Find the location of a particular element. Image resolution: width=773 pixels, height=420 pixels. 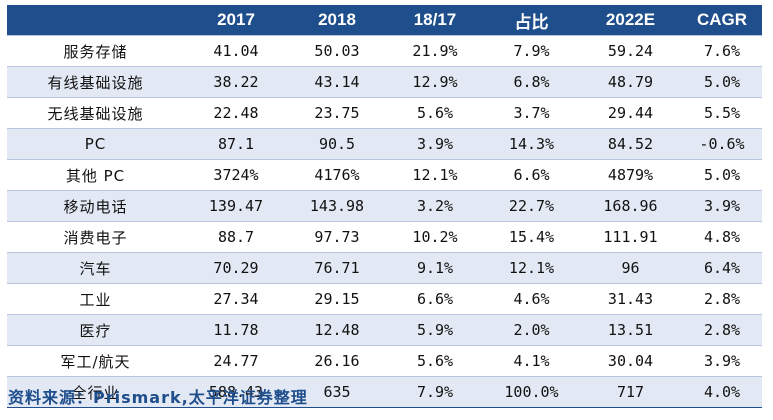

table-row: 有线基础设施 38.22 43.14 12.9% 6.8% 48.79 5.0% is located at coordinates (384, 82).